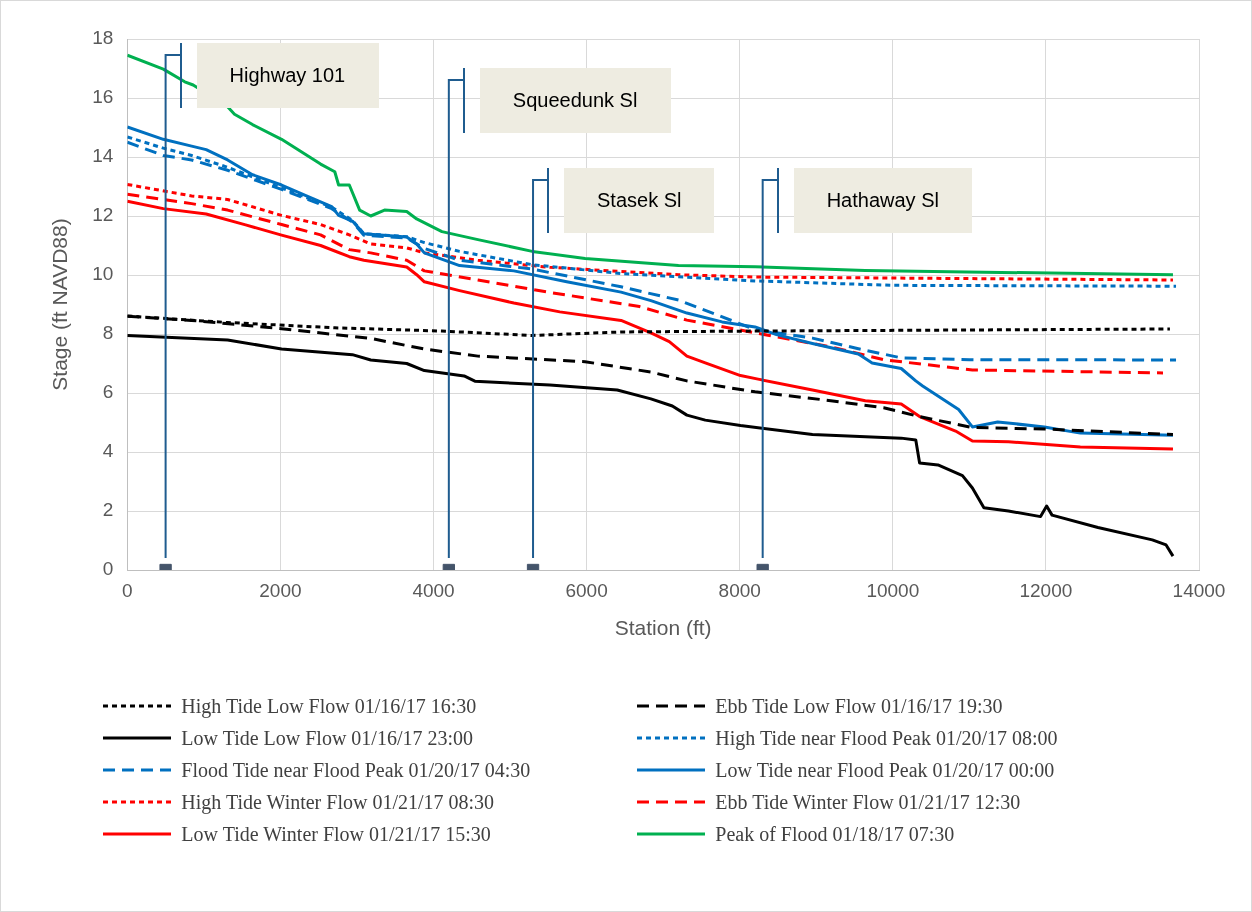 The height and width of the screenshot is (912, 1252). What do you see at coordinates (885, 770) in the screenshot?
I see `legend-label: Low Tide near Flood Peak 01/20/17 00:00` at bounding box center [885, 770].